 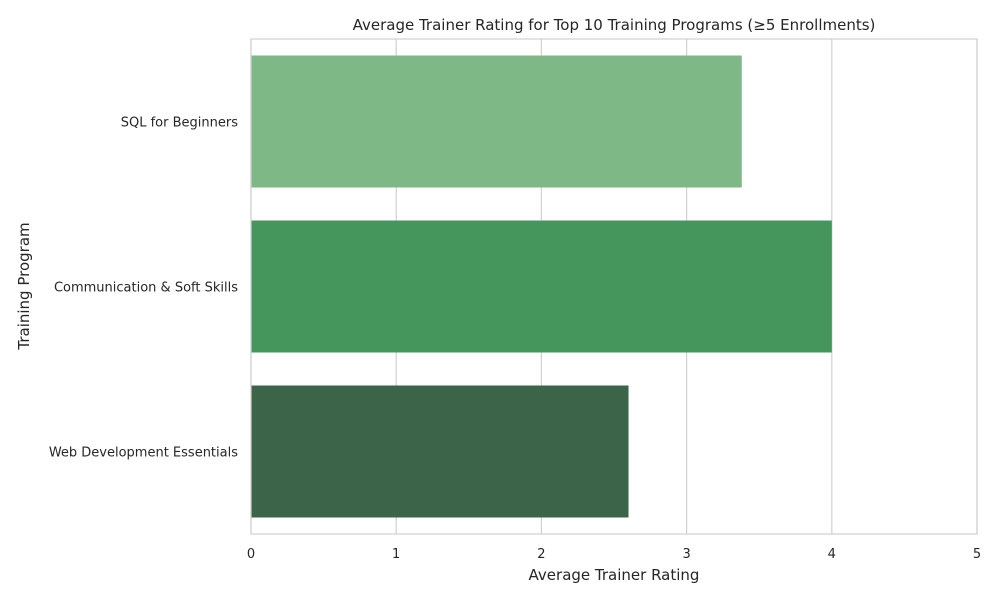 I want to click on x-tick-label-2: 2, so click(x=541, y=554).